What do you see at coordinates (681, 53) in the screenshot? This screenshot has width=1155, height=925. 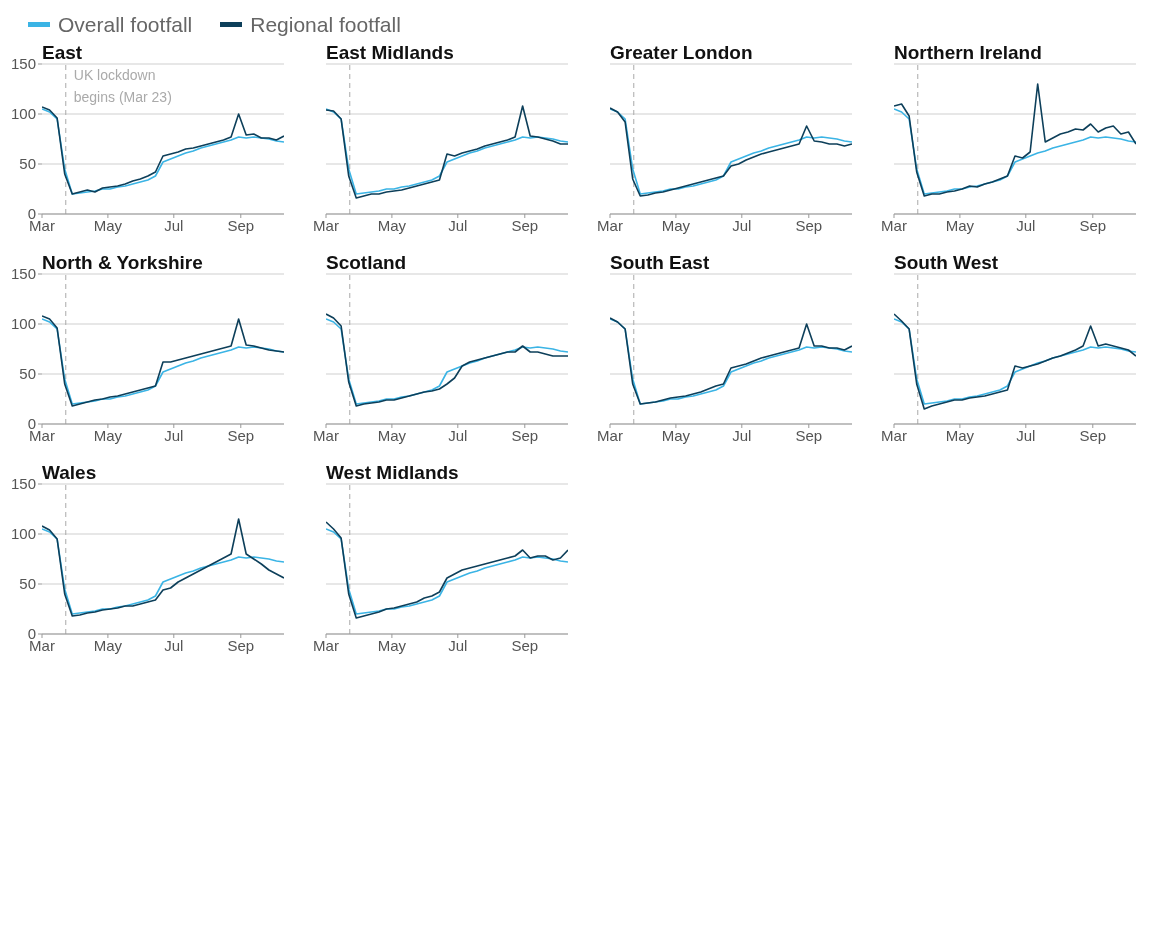 I see `chart-title: Greater London` at bounding box center [681, 53].